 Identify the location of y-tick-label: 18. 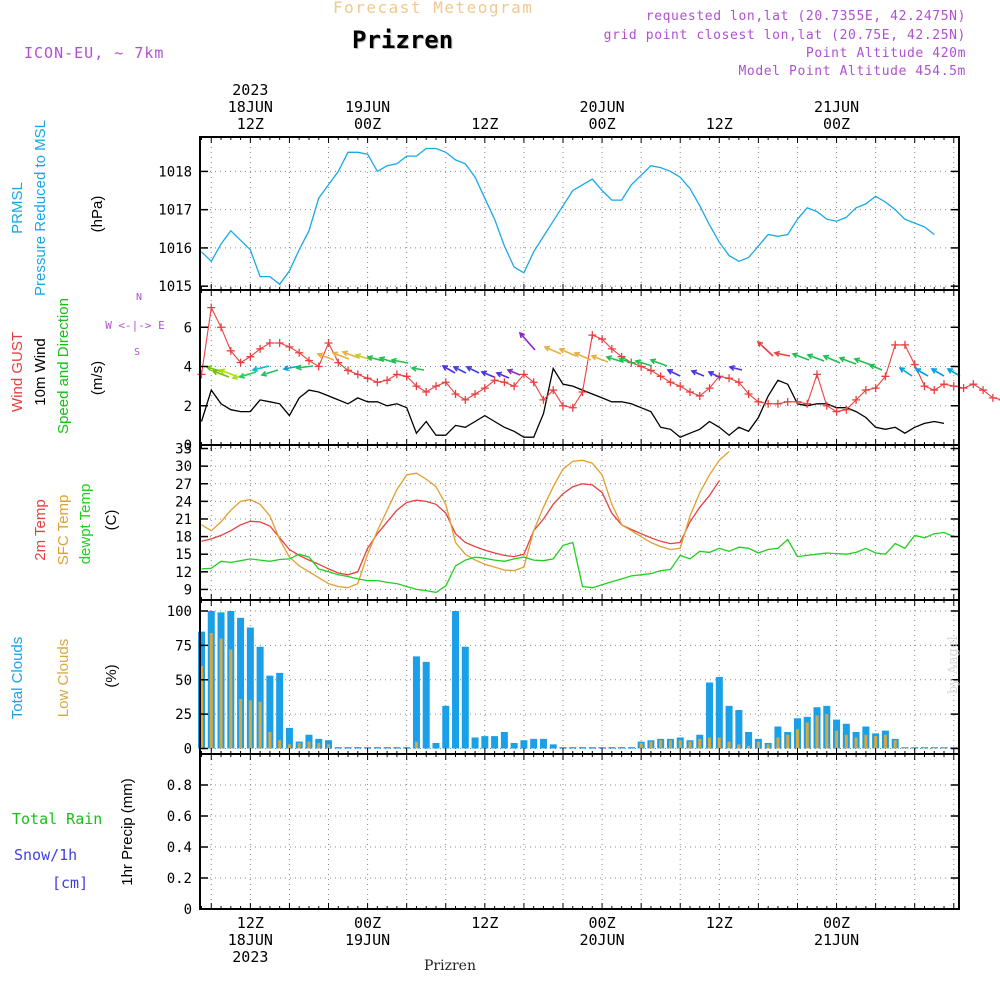
(183, 538).